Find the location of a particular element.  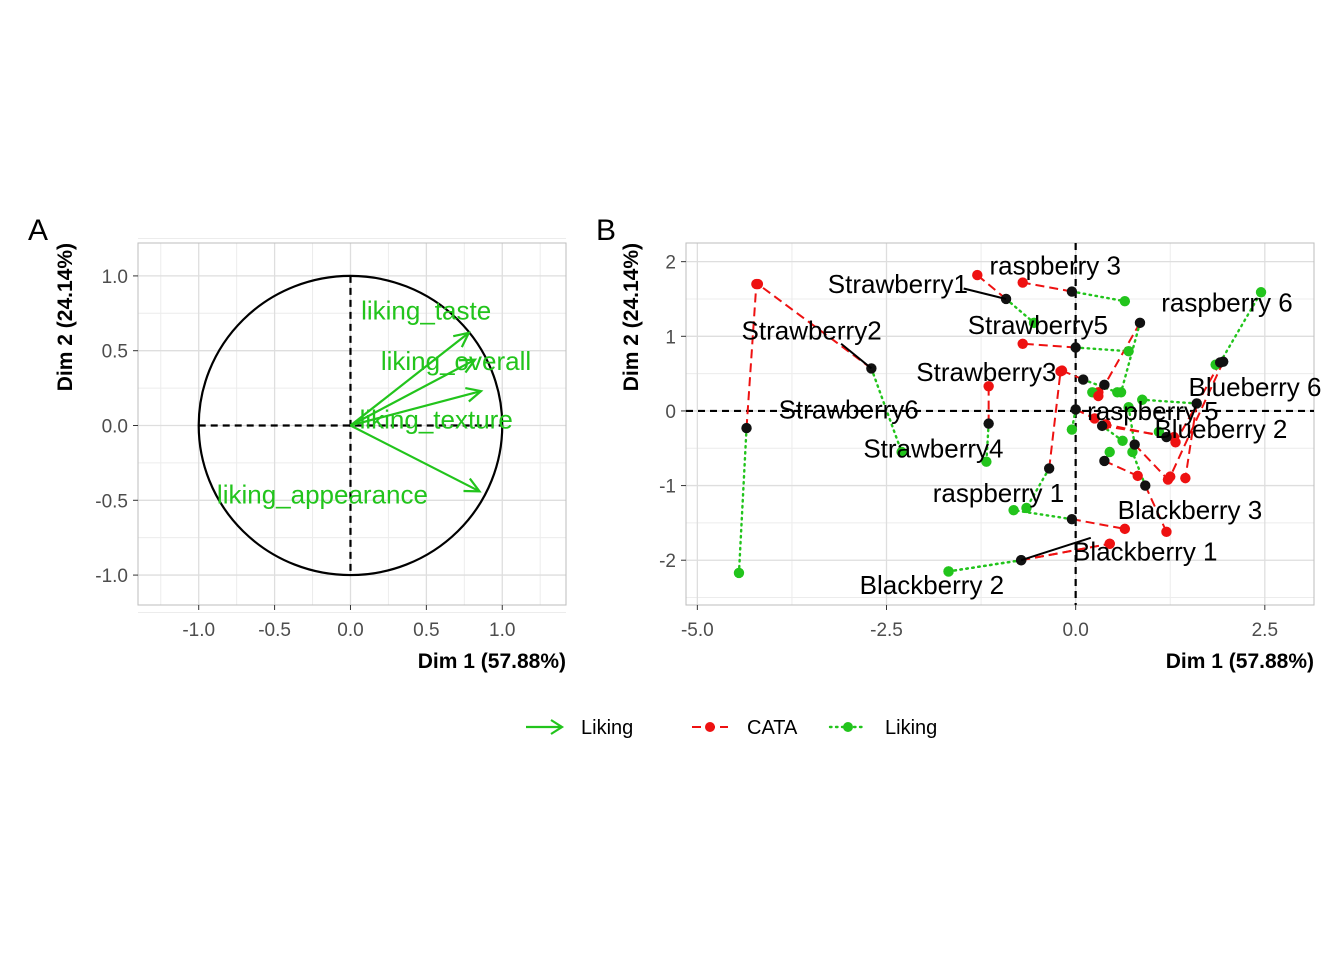

cata-link-strawberry6 is located at coordinates (751, 356).